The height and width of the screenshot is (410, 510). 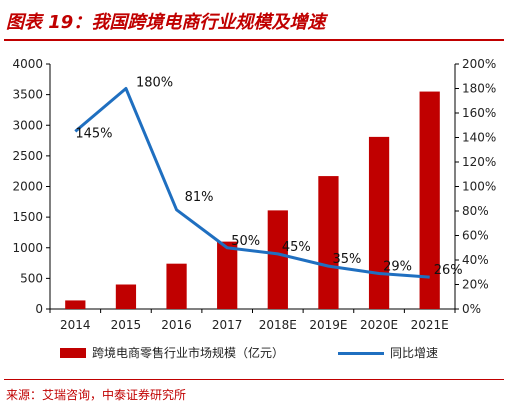 What do you see at coordinates (199, 197) in the screenshot?
I see `line-data-label: 81%` at bounding box center [199, 197].